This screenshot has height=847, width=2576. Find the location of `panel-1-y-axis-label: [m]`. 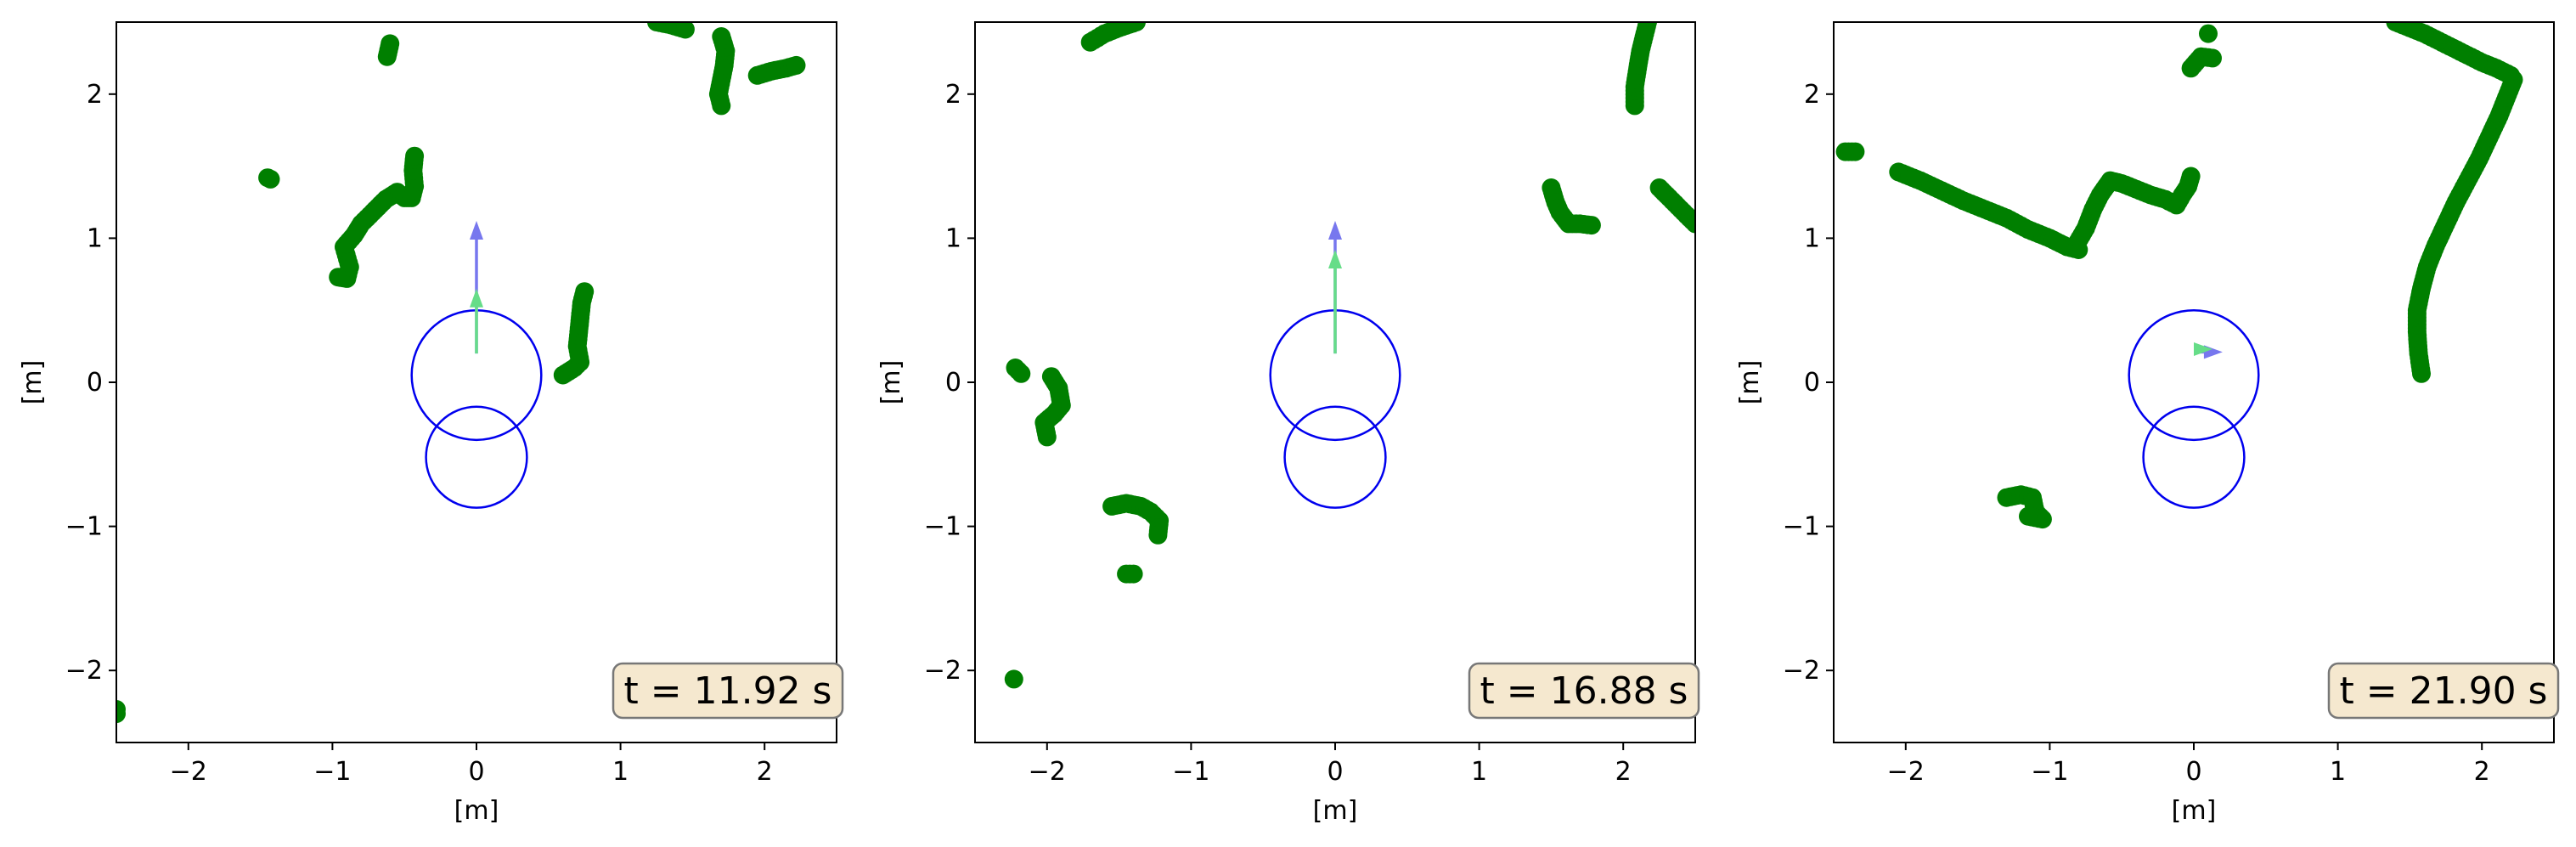

panel-1-y-axis-label: [m] is located at coordinates (33, 382).